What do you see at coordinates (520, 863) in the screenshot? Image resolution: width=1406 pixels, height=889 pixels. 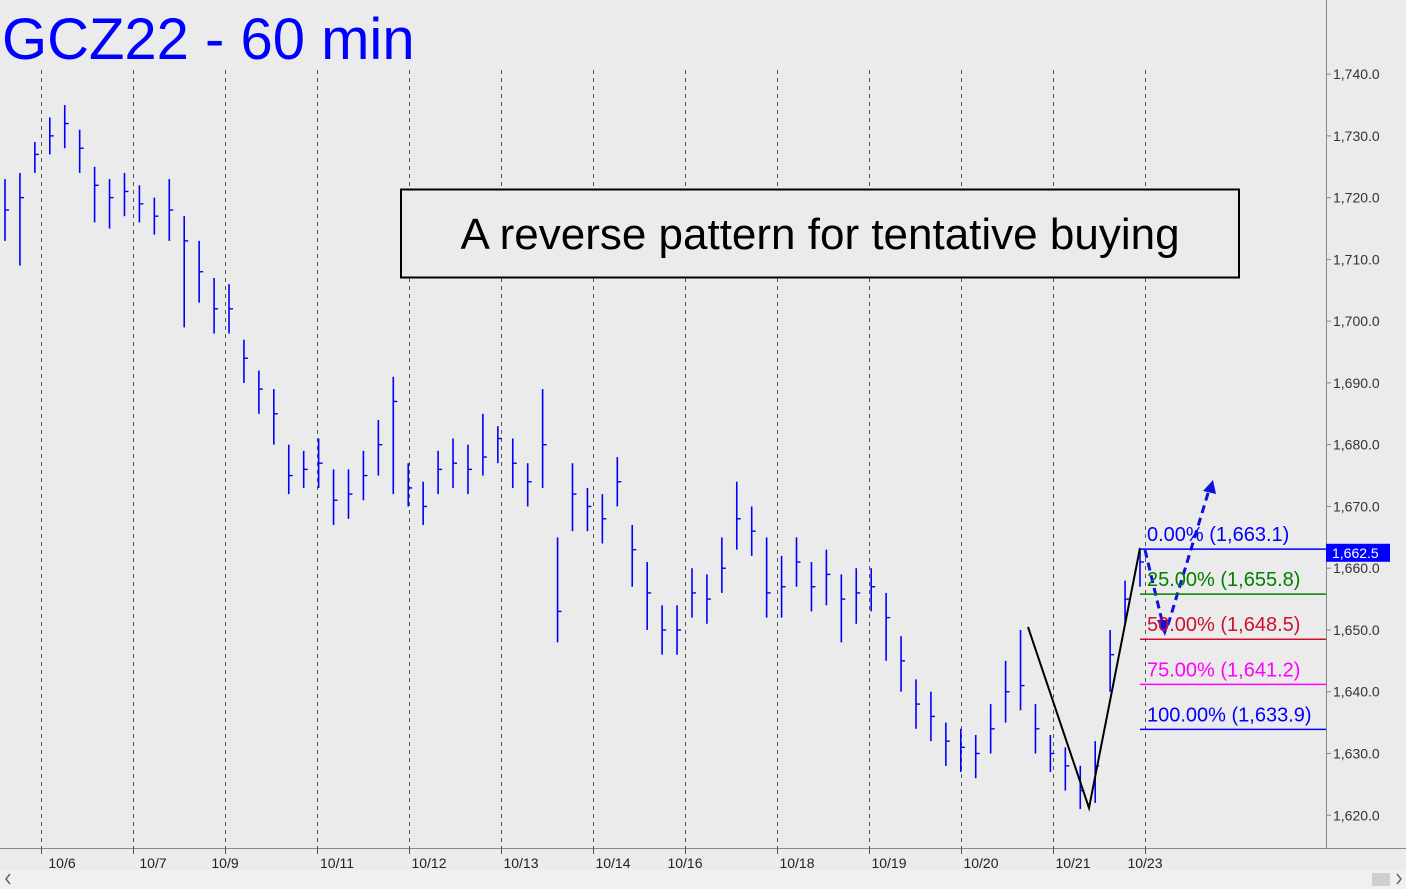 I see `x-tick-label: 10/13` at bounding box center [520, 863].